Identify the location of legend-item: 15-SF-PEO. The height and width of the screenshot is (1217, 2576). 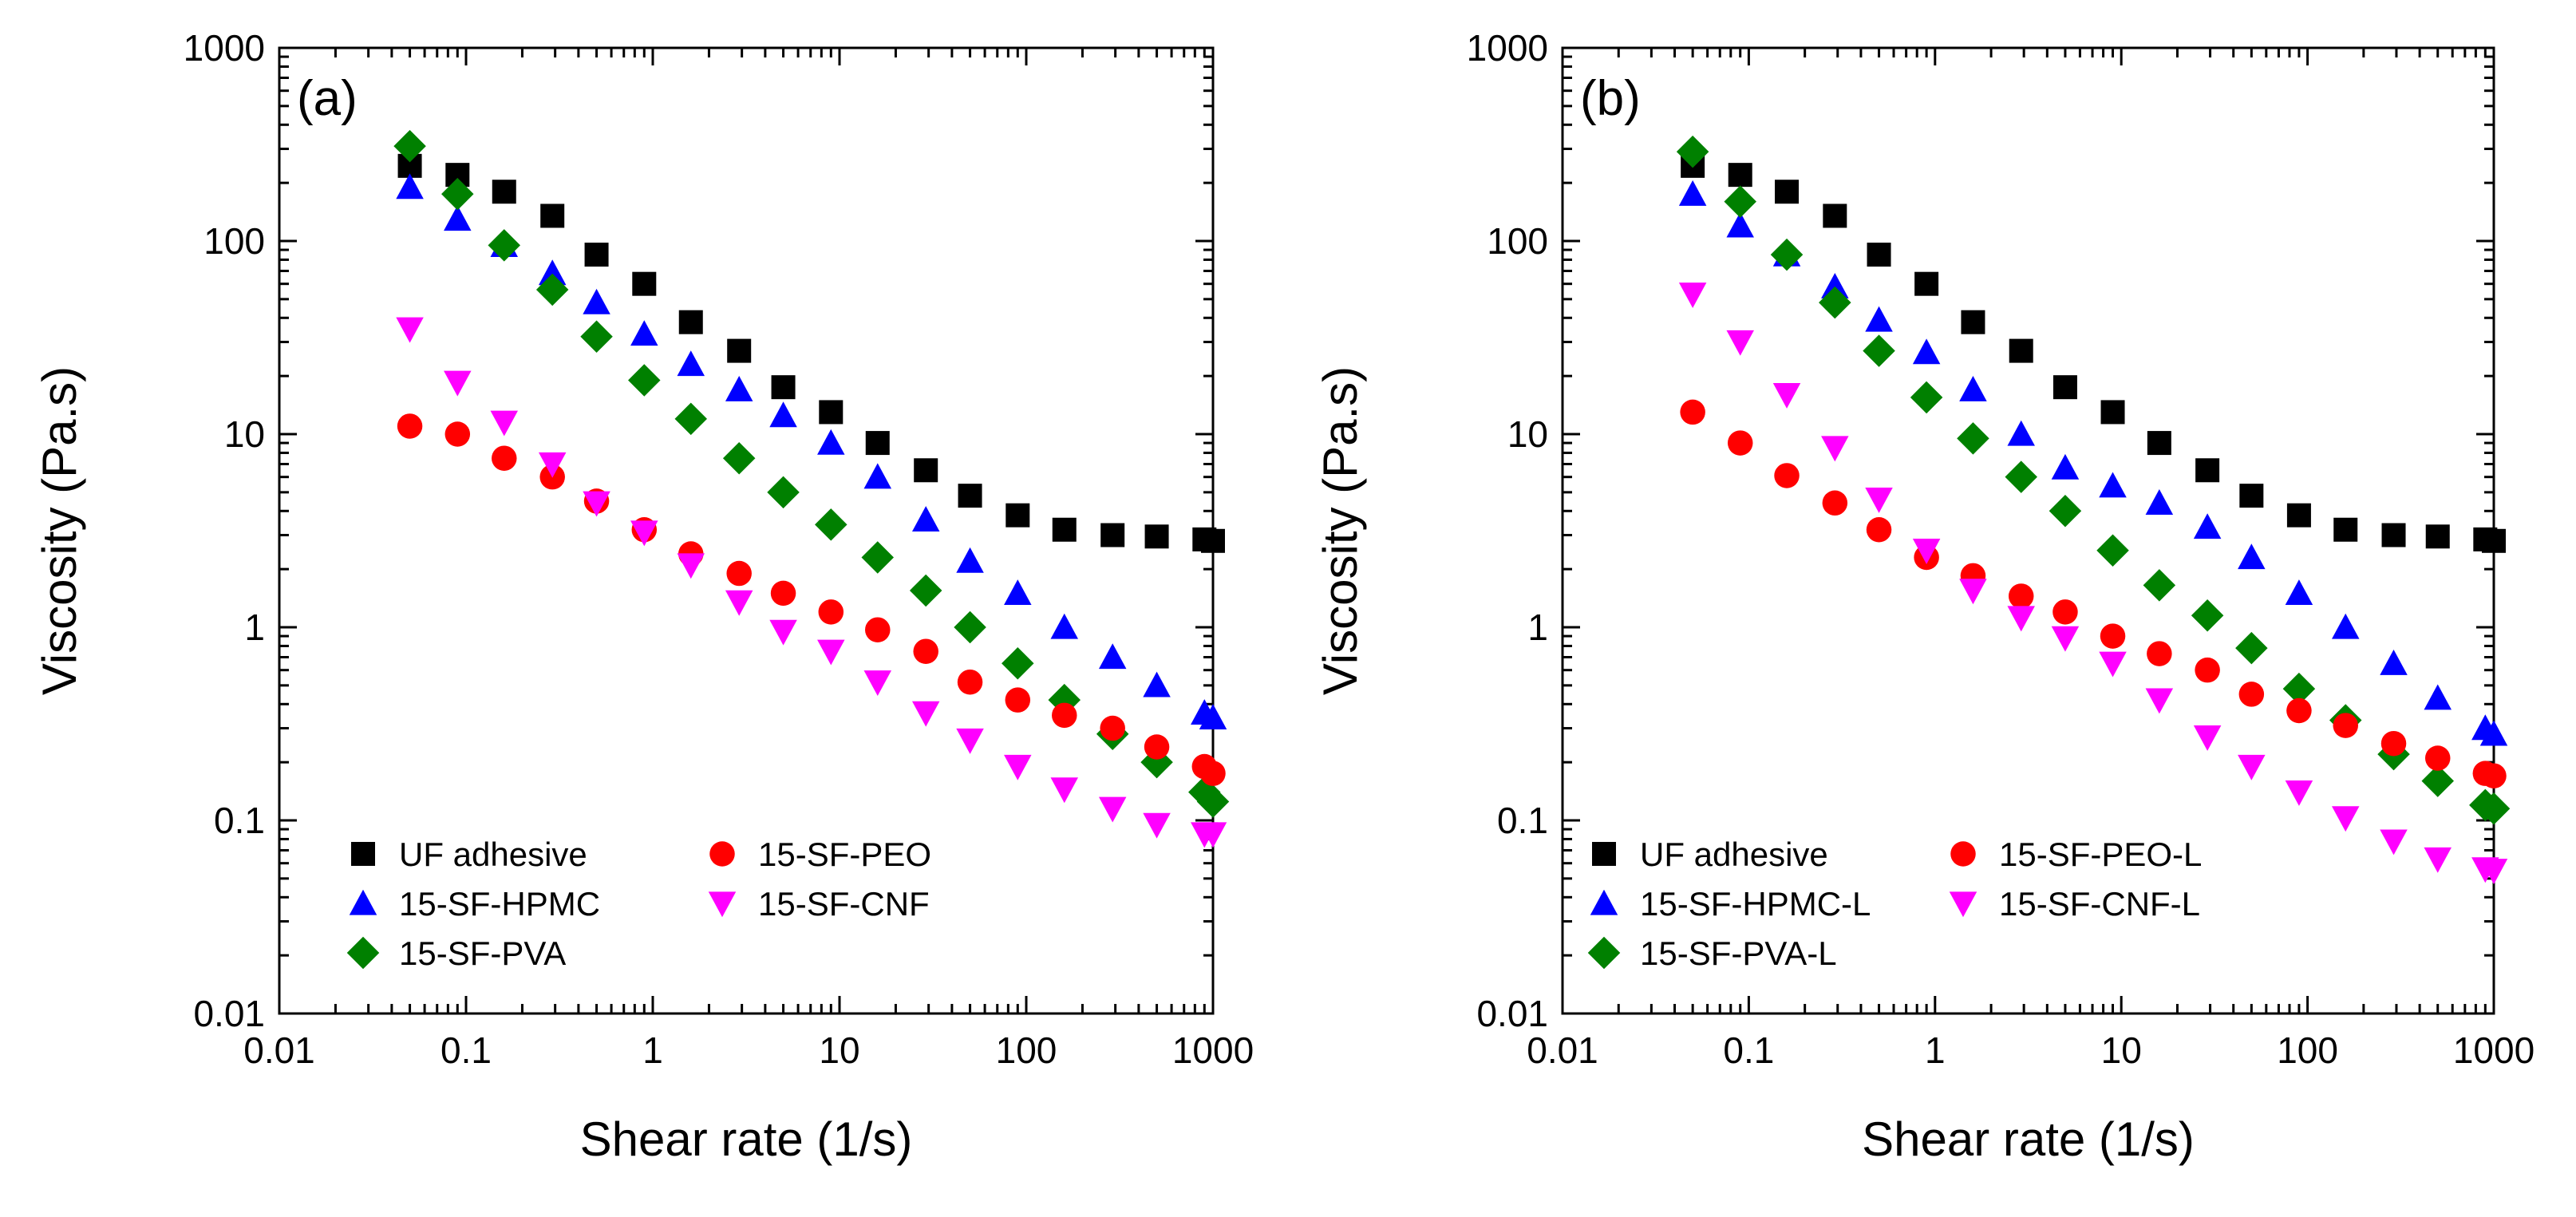
(820, 854).